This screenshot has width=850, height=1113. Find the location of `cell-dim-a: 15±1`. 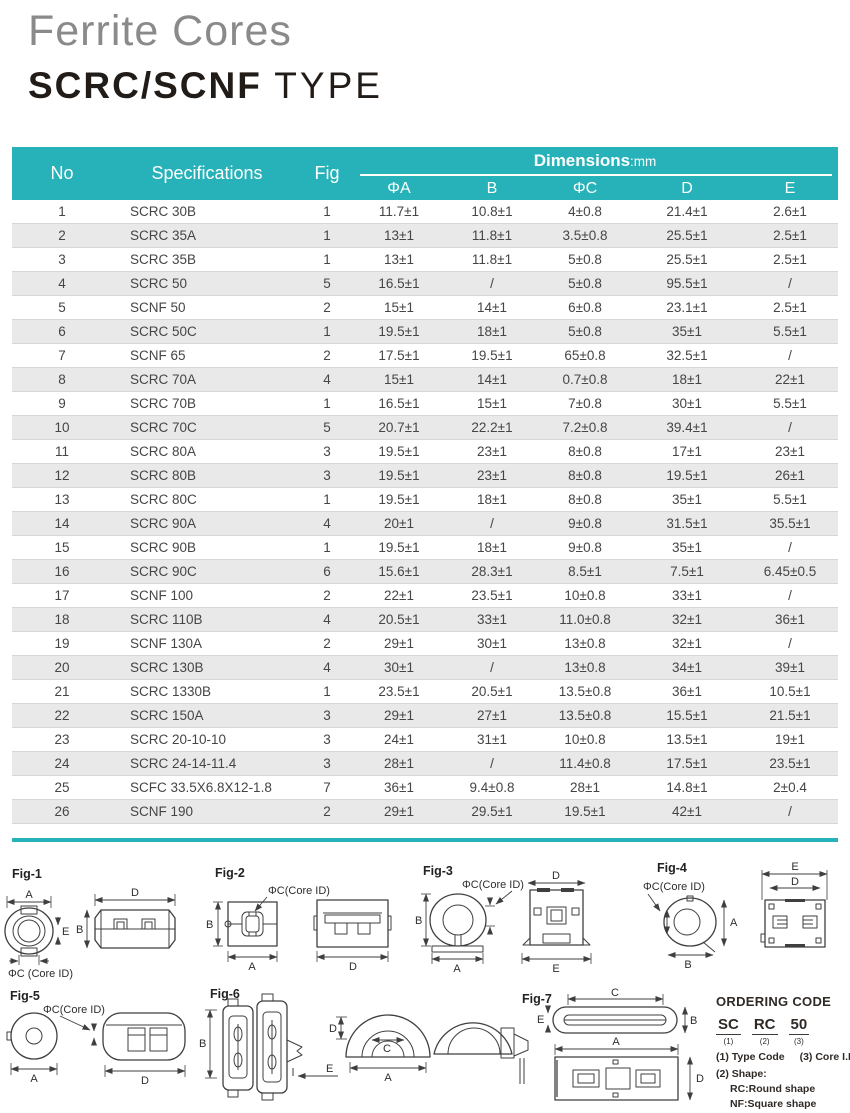

cell-dim-a: 15±1 is located at coordinates (399, 307).